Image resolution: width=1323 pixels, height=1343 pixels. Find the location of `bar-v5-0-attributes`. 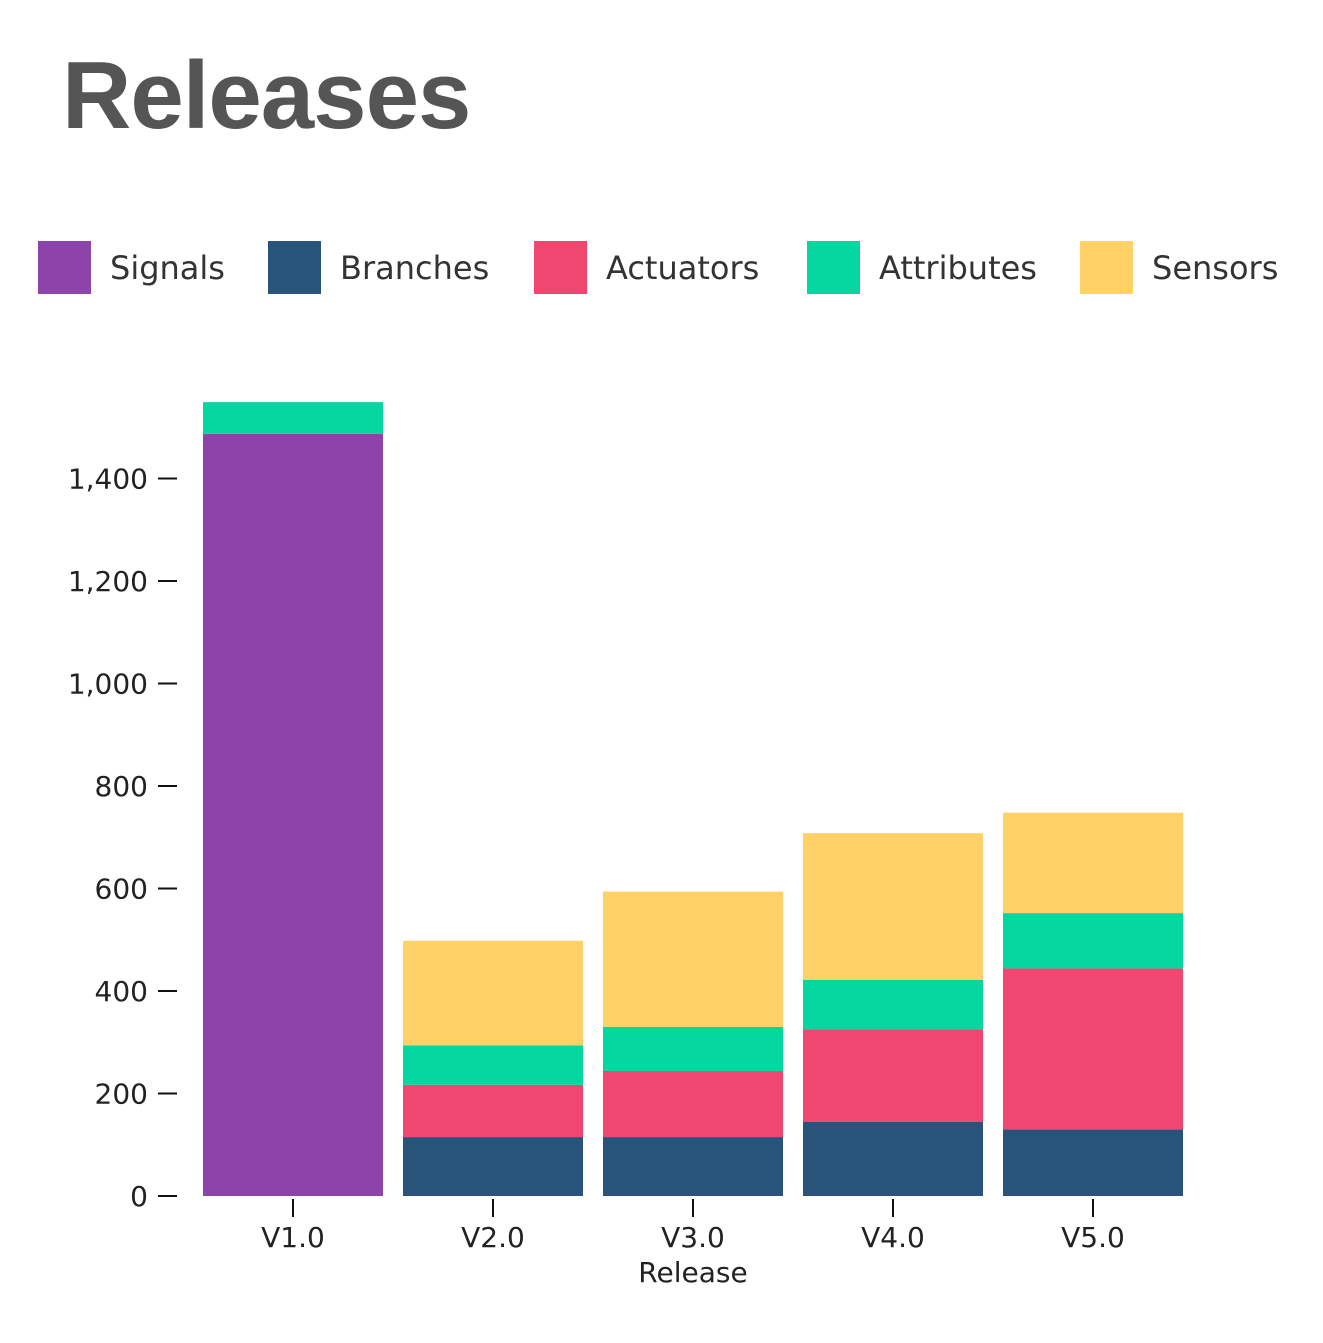

bar-v5-0-attributes is located at coordinates (1093, 941).